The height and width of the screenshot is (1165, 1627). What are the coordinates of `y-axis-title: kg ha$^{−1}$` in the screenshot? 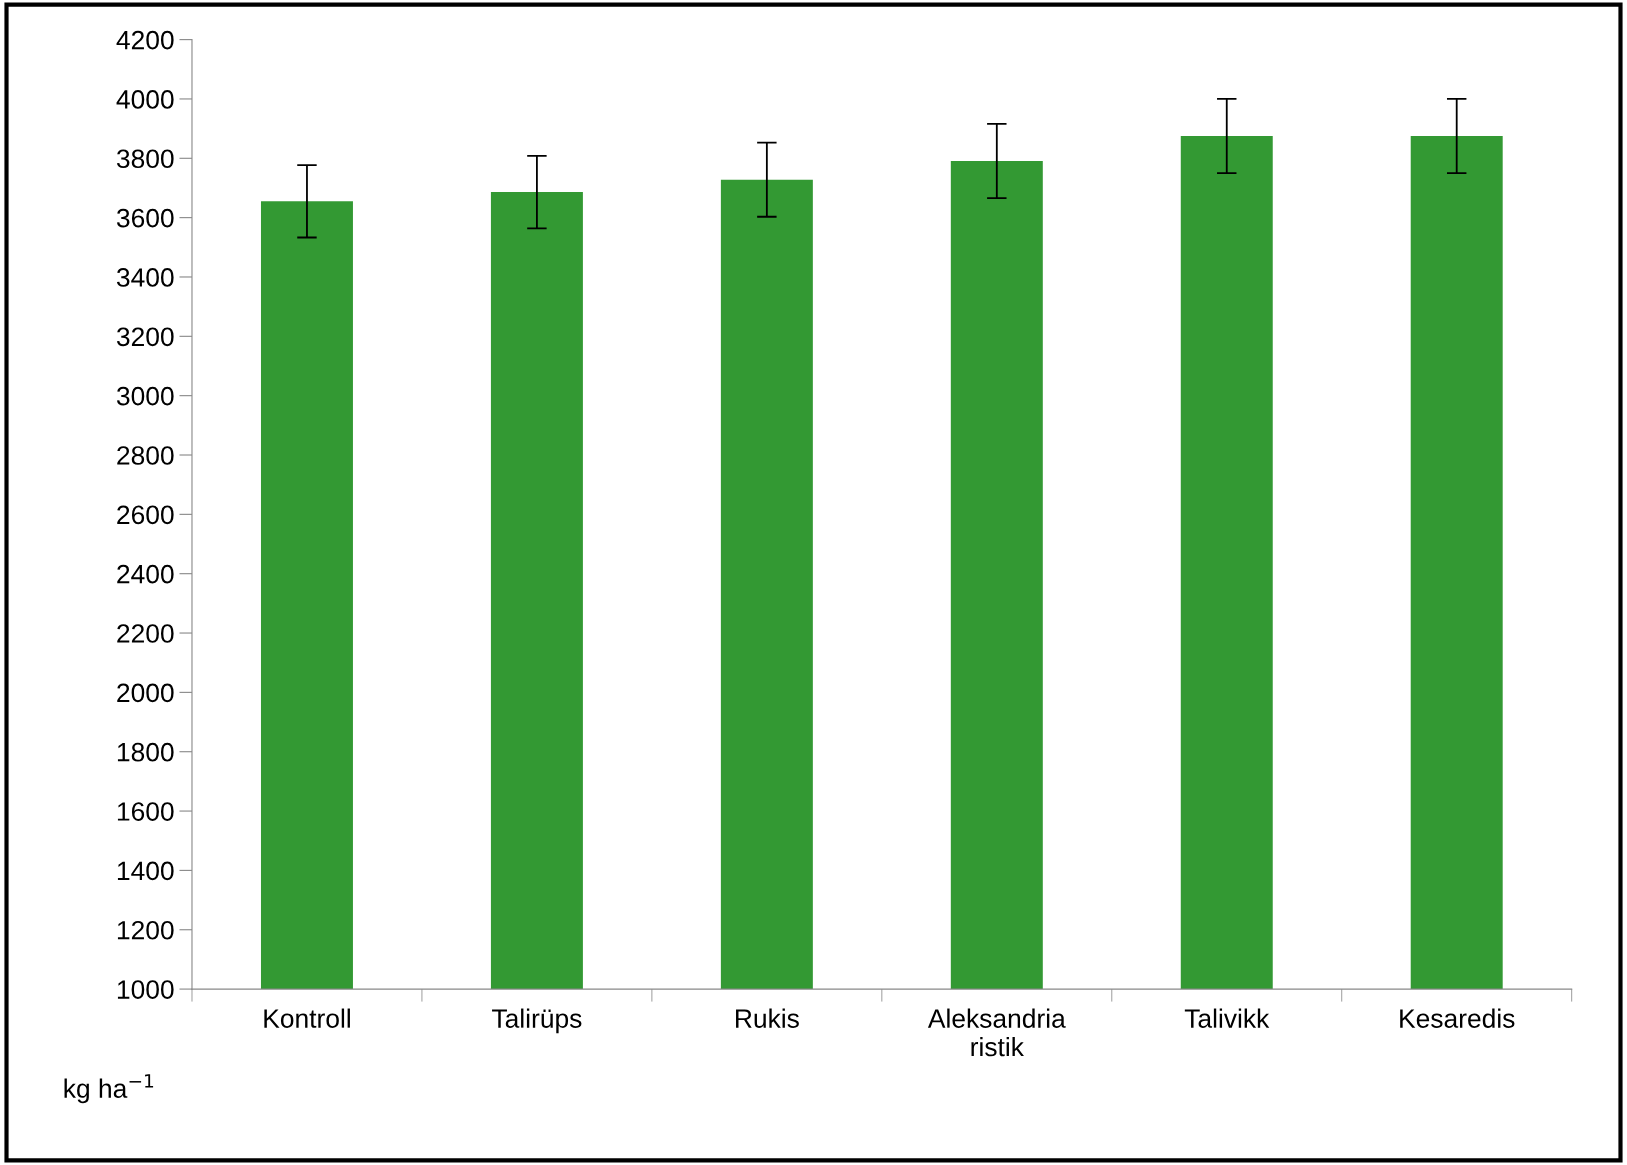 It's located at (109, 1089).